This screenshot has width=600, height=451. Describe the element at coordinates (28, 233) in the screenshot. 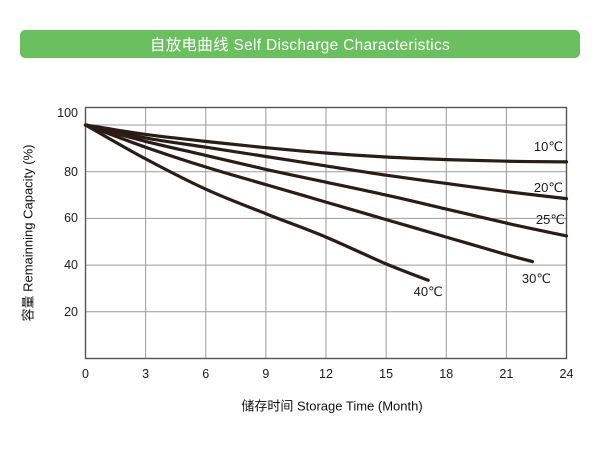

I see `y-axis-title: 容量 Remainning Capacity (%)` at that location.